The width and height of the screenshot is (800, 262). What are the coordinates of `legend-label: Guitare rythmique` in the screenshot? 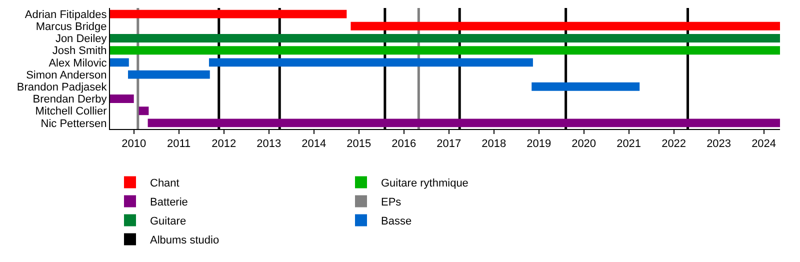 It's located at (424, 184).